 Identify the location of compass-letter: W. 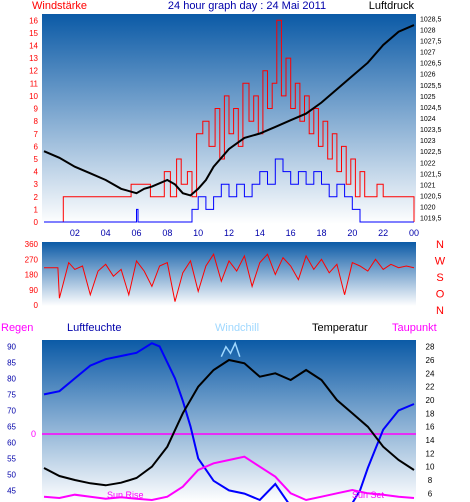
(440, 262).